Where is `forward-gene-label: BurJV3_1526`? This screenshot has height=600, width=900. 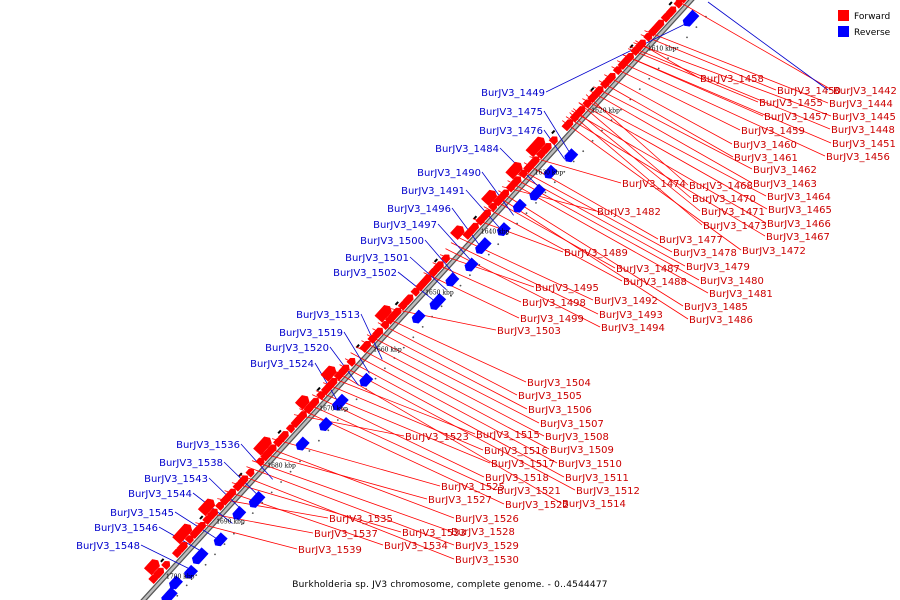
forward-gene-label: BurJV3_1526 is located at coordinates (487, 519).